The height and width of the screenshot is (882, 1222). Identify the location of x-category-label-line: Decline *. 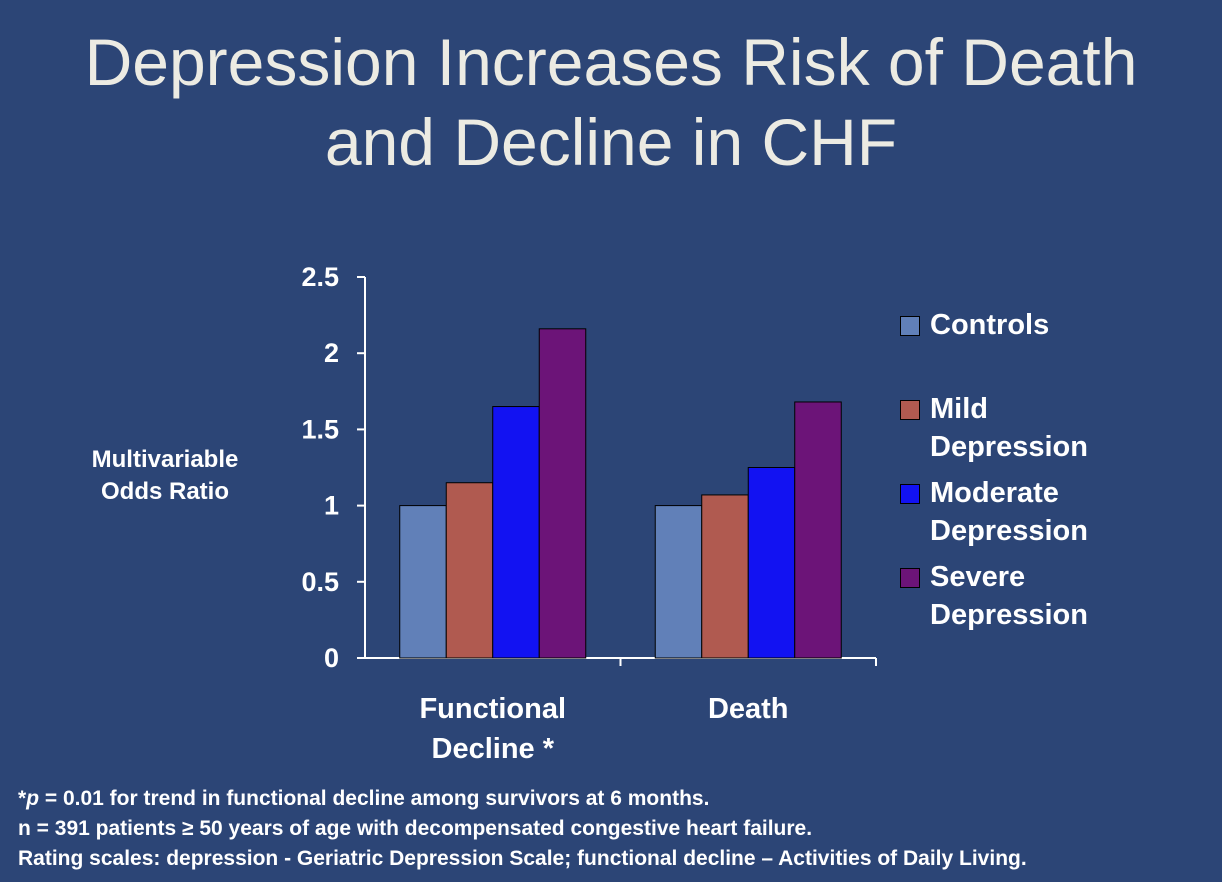
(493, 749).